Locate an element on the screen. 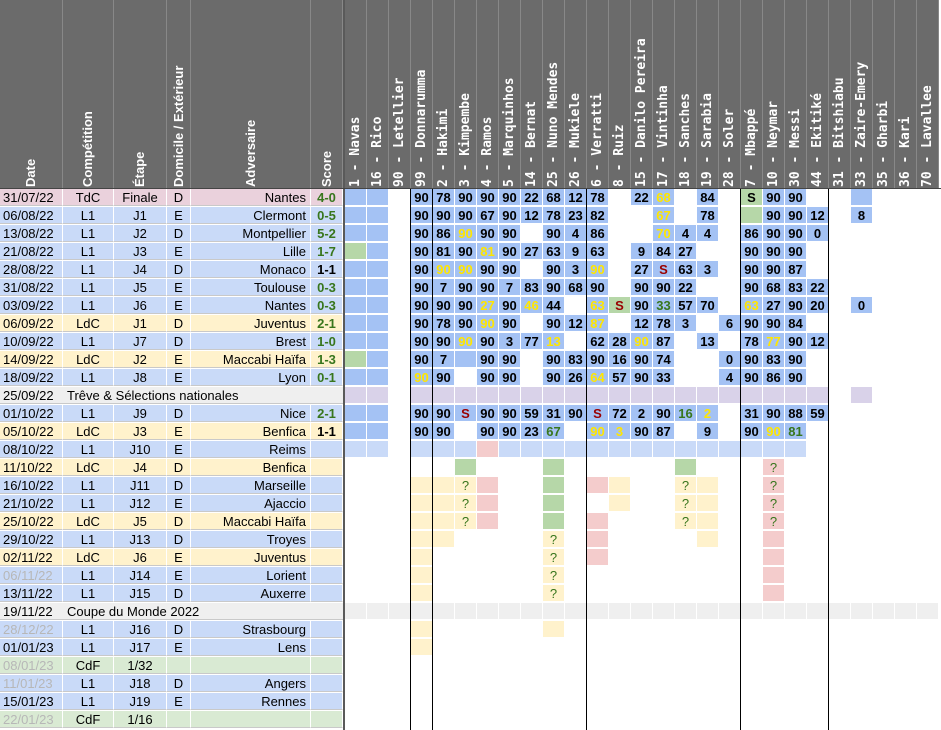  player-header: 31 - Bitshiabu is located at coordinates (840, 94).